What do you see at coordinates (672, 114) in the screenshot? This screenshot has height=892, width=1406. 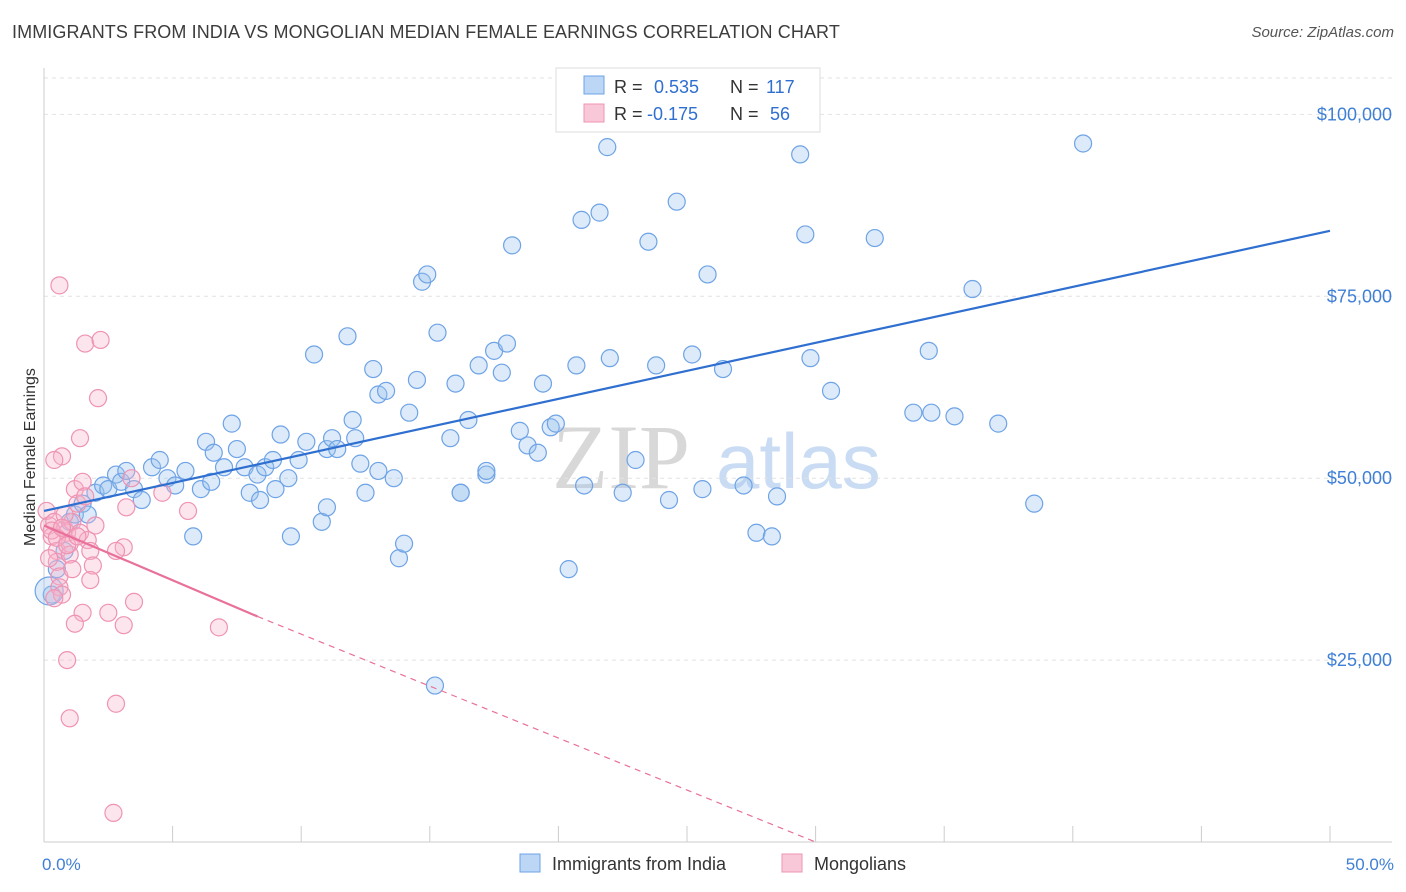 I see `legend-r-value-2: -0.175` at bounding box center [672, 114].